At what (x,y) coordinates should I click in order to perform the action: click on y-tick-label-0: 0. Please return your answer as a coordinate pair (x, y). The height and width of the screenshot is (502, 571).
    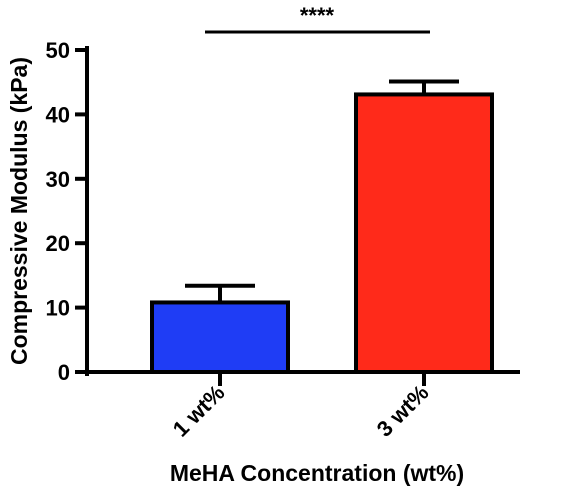
    Looking at the image, I should click on (64, 372).